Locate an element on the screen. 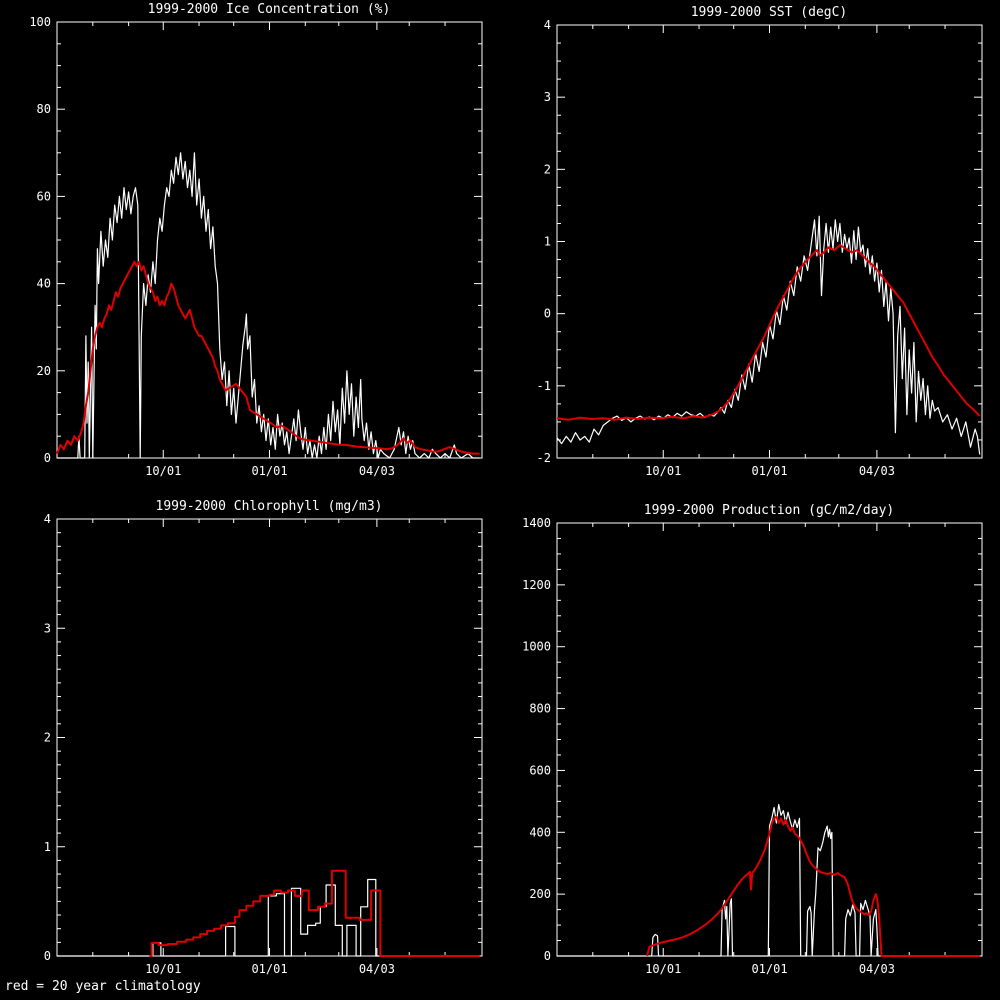  y-tick-label: 600 is located at coordinates (540, 770).